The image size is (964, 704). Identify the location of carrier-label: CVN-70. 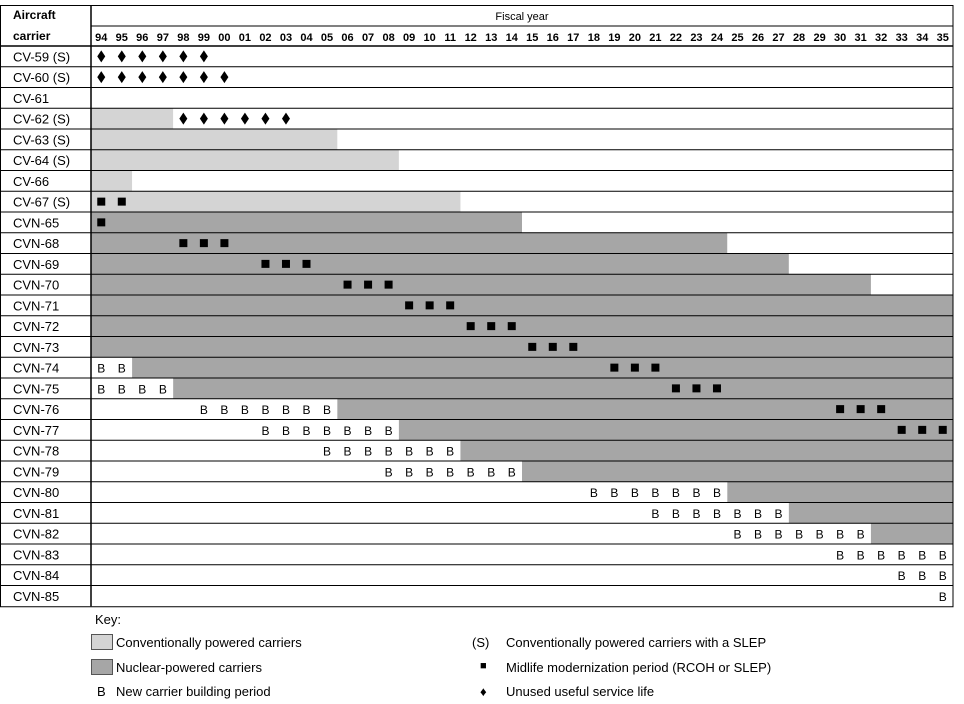
(36, 285).